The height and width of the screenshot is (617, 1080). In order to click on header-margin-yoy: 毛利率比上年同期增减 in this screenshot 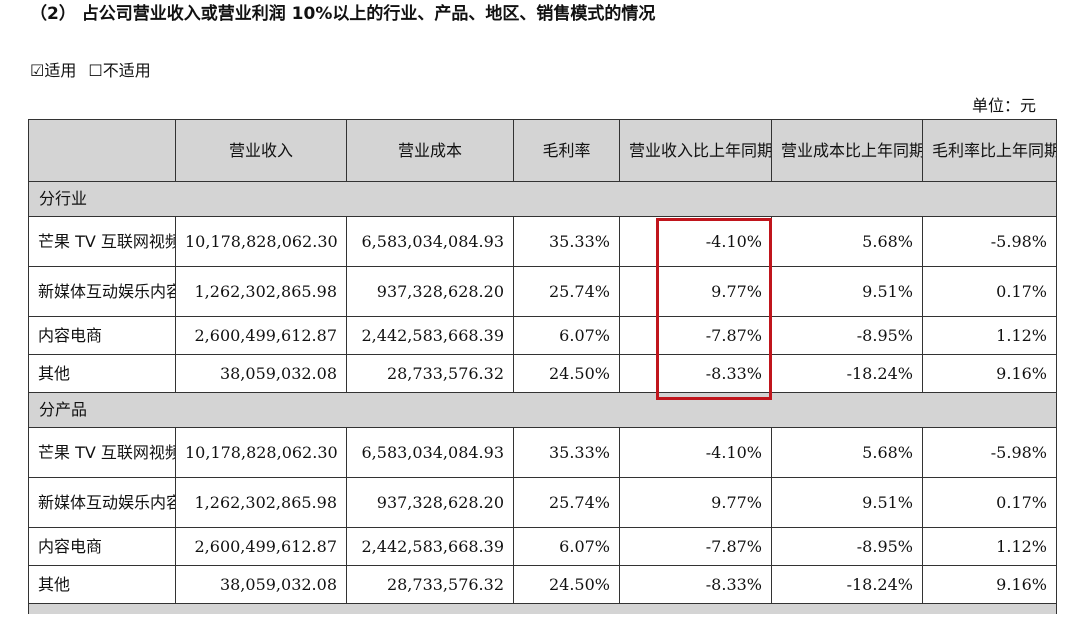, I will do `click(989, 150)`.